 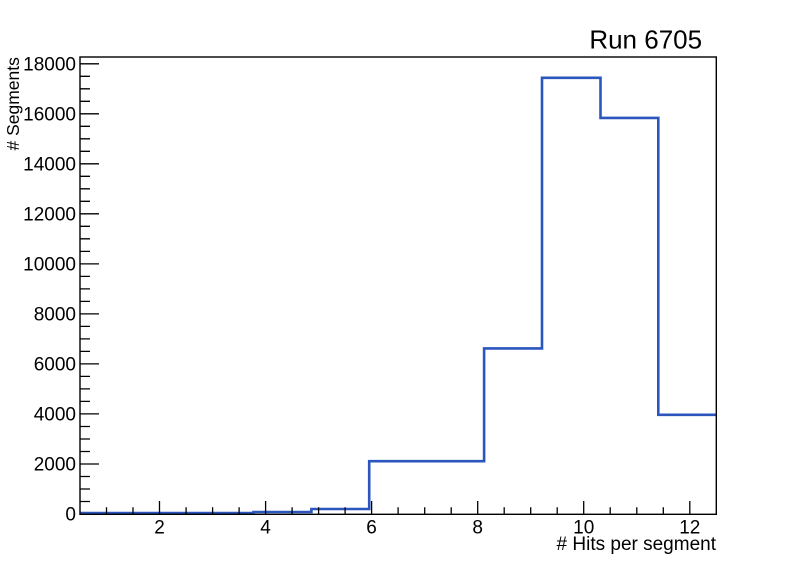 What do you see at coordinates (265, 527) in the screenshot?
I see `svg-text: 4` at bounding box center [265, 527].